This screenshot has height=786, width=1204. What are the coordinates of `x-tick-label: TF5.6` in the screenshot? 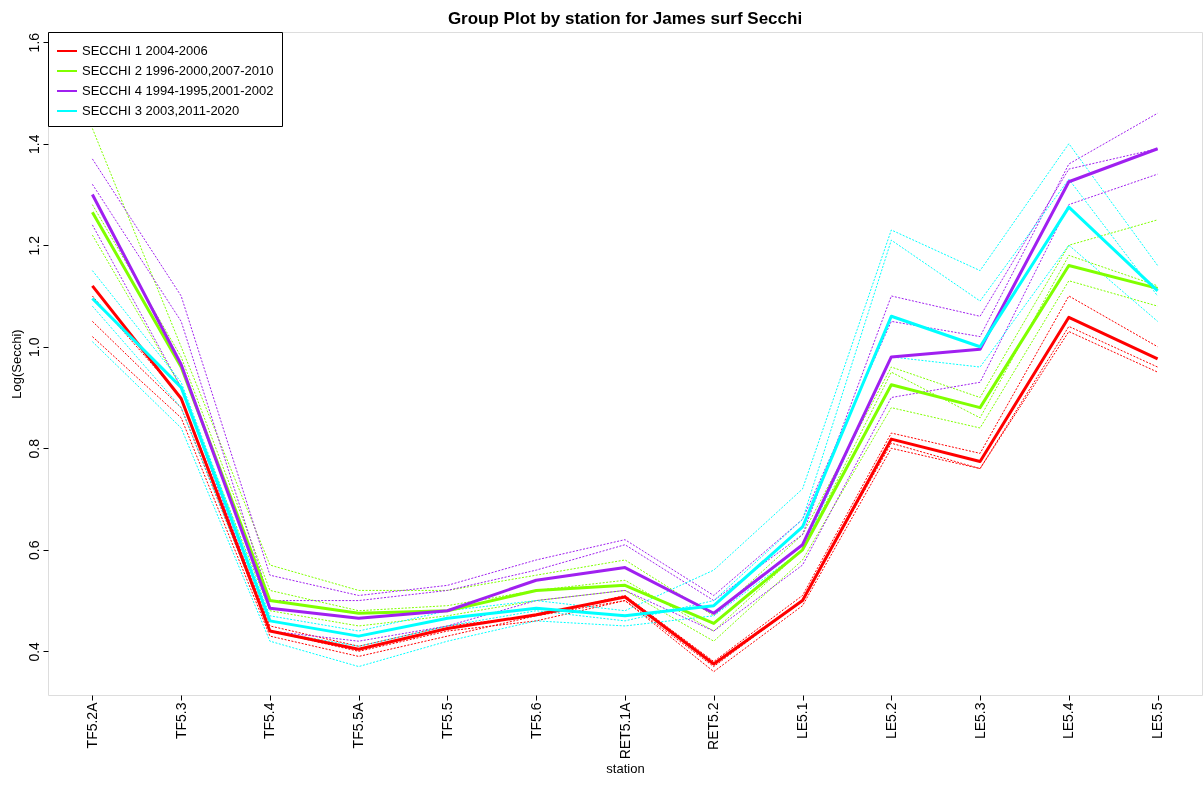 It's located at (535, 721).